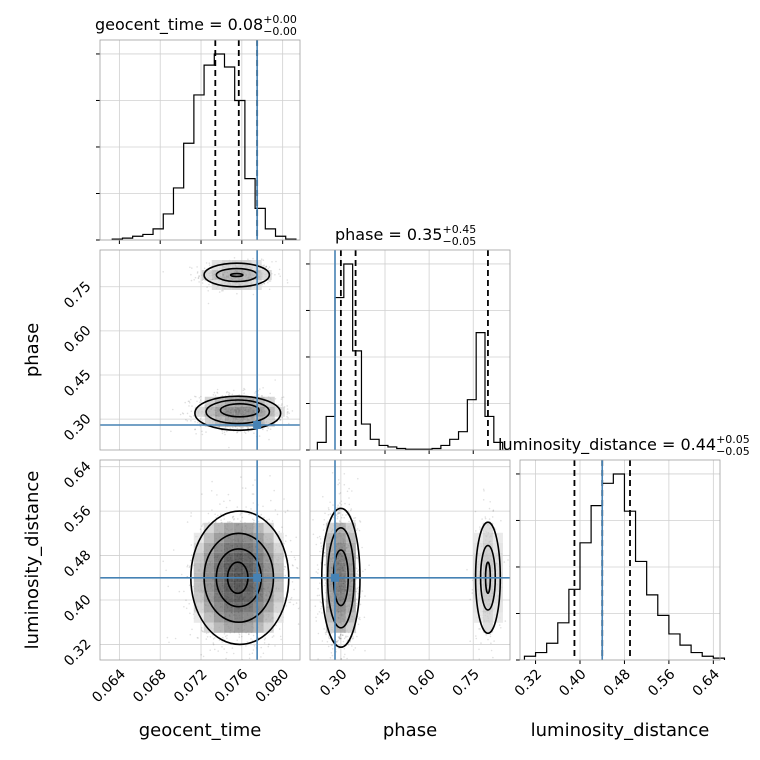 The image size is (760, 760). What do you see at coordinates (204, 146) in the screenshot?
I see `histogram-steps-geocent_time` at bounding box center [204, 146].